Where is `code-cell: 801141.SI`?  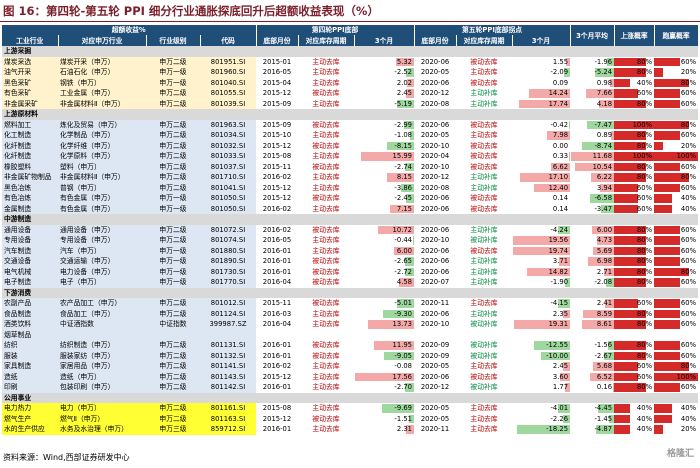 code-cell: 801141.SI is located at coordinates (228, 366).